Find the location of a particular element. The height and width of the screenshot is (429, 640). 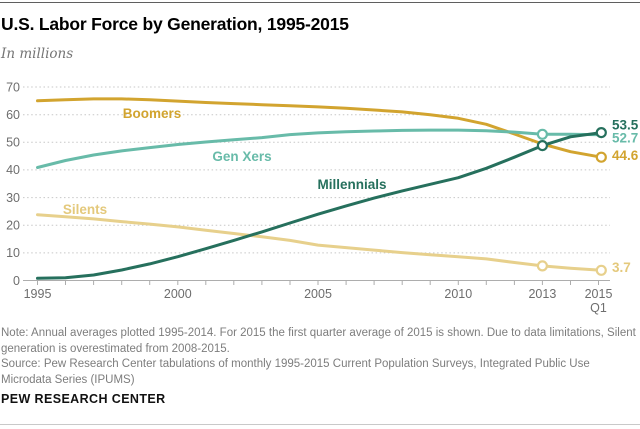

gen-xers-end-value-label: 52.7 is located at coordinates (625, 138).